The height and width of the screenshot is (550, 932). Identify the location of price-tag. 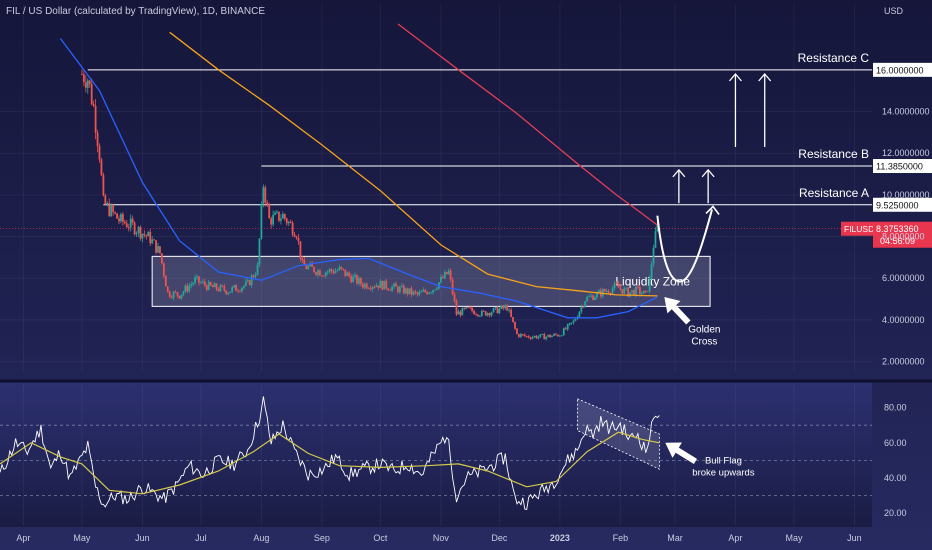
(902, 69).